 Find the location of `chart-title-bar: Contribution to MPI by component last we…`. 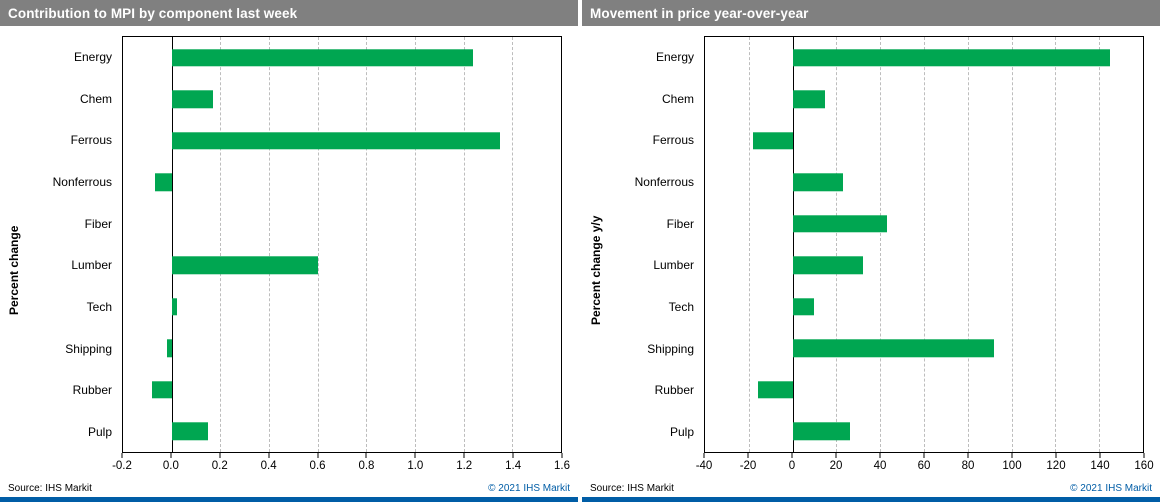

chart-title-bar: Contribution to MPI by component last we… is located at coordinates (289, 13).